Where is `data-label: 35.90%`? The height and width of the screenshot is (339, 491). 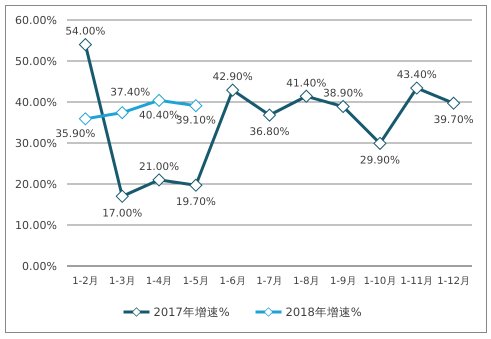 data-label: 35.90% is located at coordinates (75, 134).